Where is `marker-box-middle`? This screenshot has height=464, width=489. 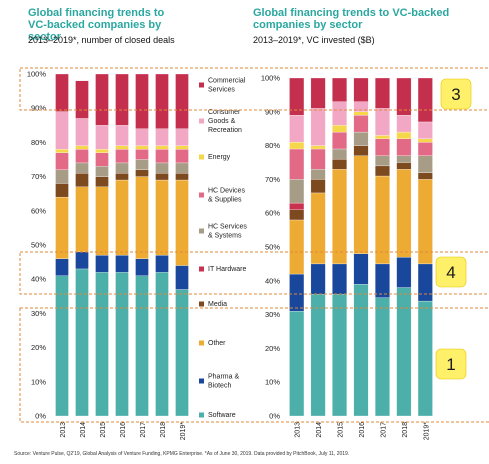
marker-box-middle is located at coordinates (451, 272).